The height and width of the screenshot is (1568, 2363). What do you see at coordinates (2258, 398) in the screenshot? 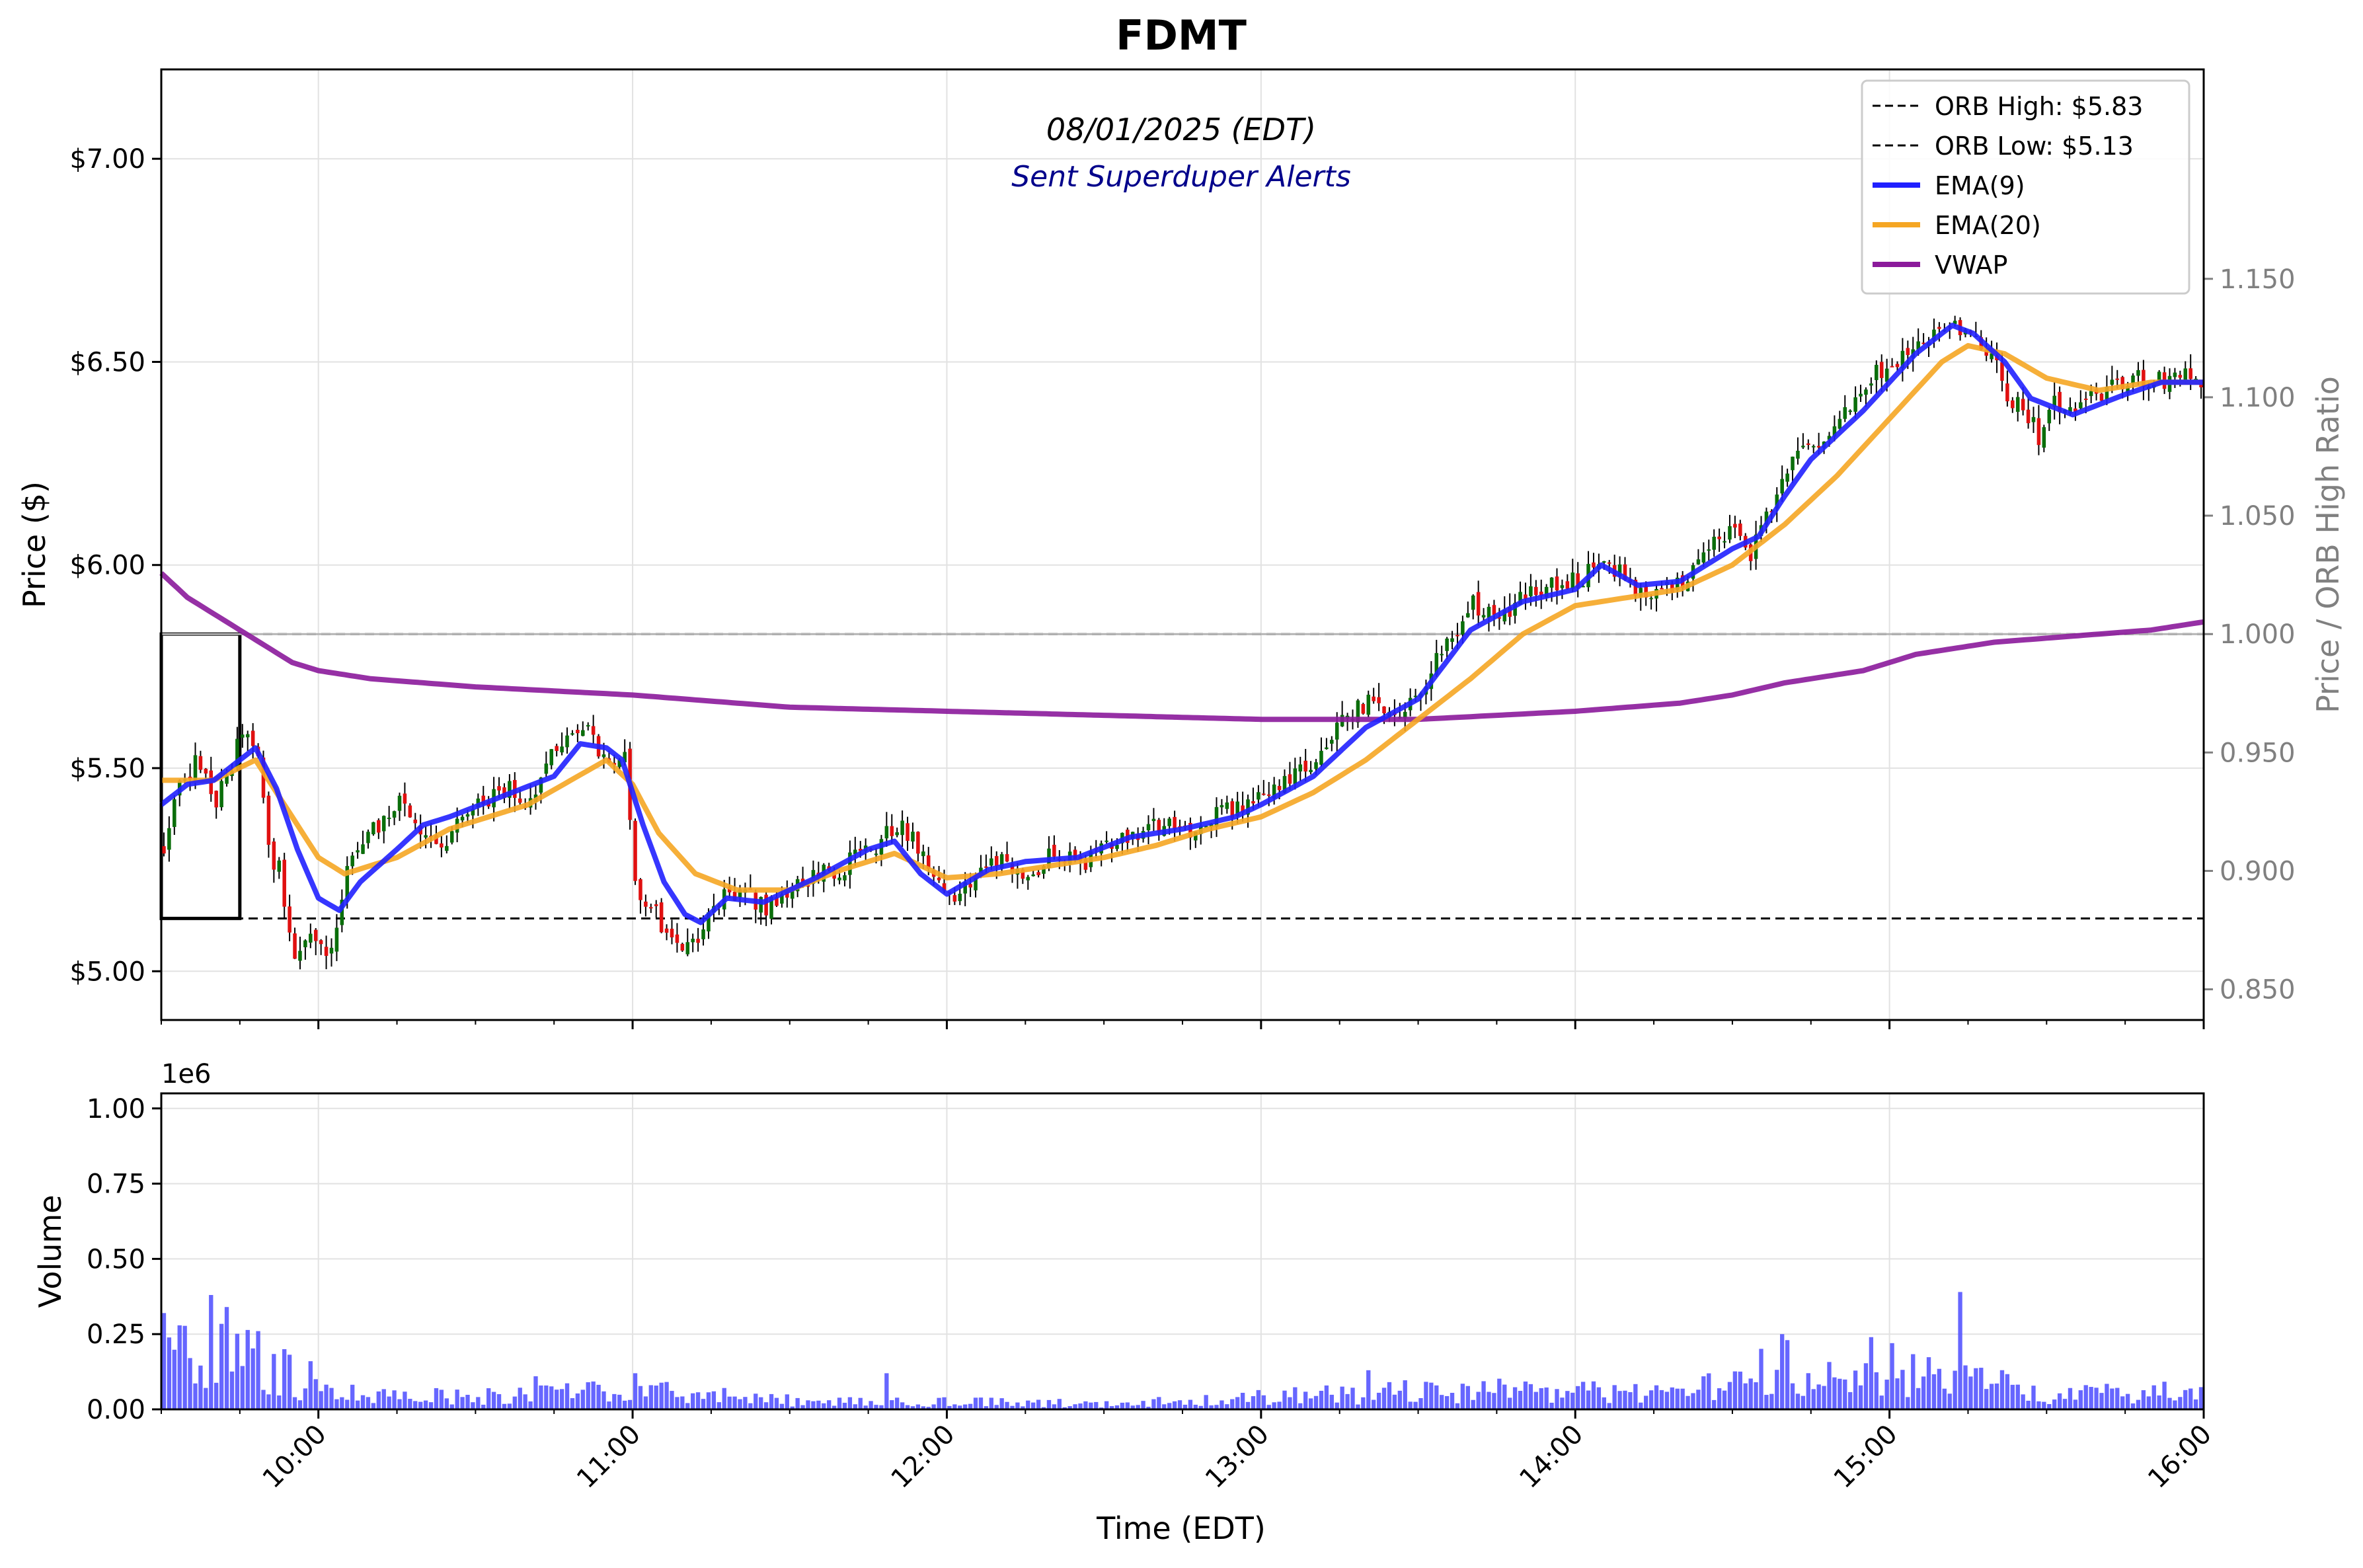
I see `ratio-y-tick-label: 1.100` at bounding box center [2258, 398].